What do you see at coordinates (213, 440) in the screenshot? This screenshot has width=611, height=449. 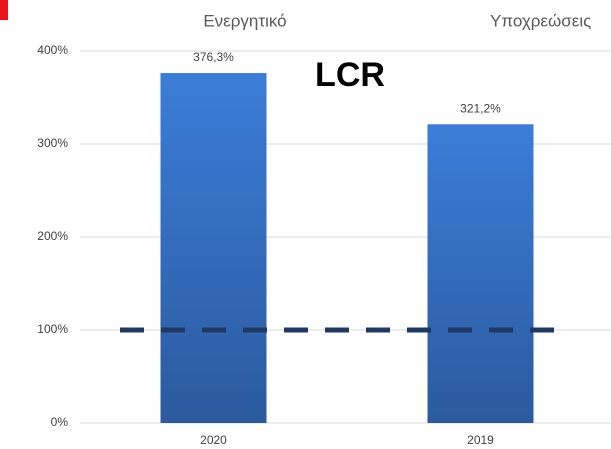 I see `x-tick-label: 2020` at bounding box center [213, 440].